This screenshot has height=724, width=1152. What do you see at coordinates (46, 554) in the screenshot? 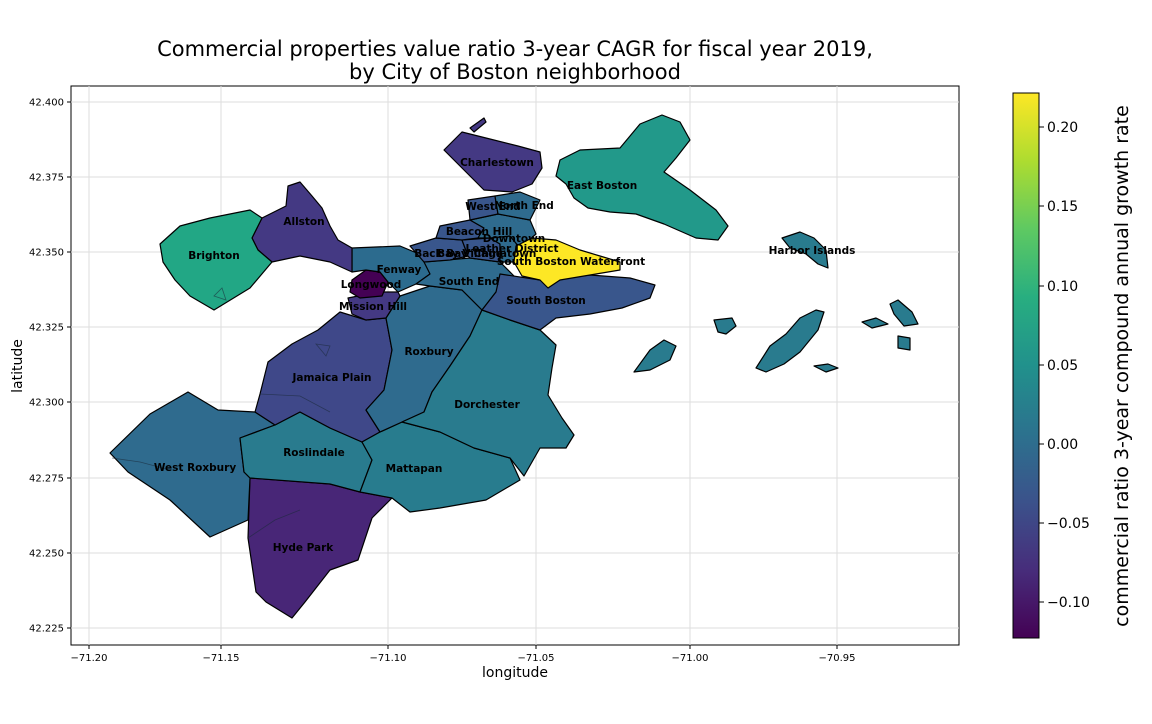
I see `y-tick-label: 42.250` at bounding box center [46, 554].